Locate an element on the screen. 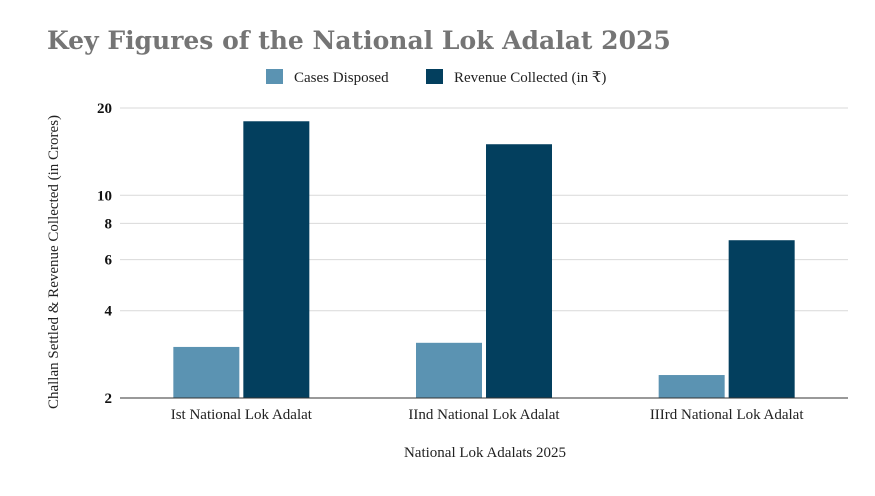 Image resolution: width=875 pixels, height=496 pixels. y-tick-label-6: 6 is located at coordinates (109, 261).